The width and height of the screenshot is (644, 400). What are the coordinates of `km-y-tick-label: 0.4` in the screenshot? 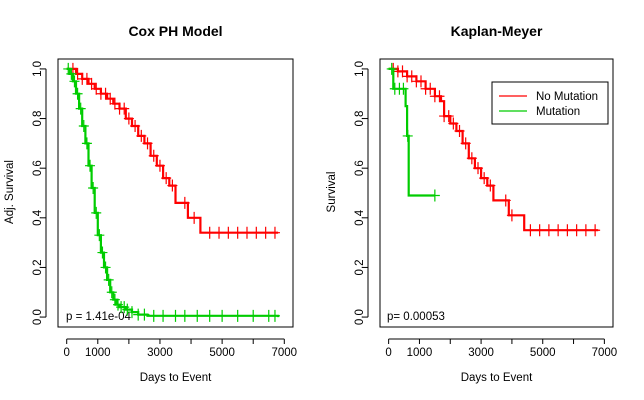 It's located at (360, 217).